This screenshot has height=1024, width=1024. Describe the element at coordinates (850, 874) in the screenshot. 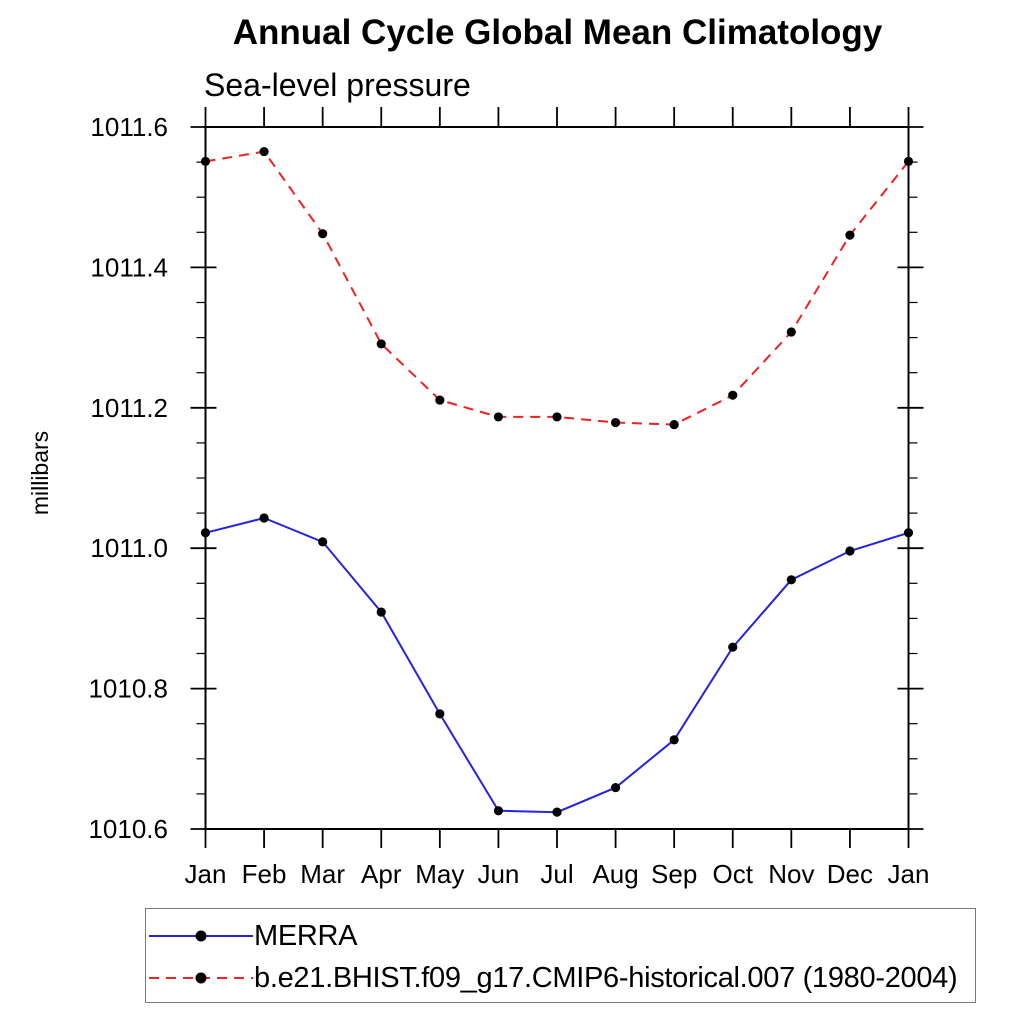

I see `x-axis-tick-label: Dec` at that location.